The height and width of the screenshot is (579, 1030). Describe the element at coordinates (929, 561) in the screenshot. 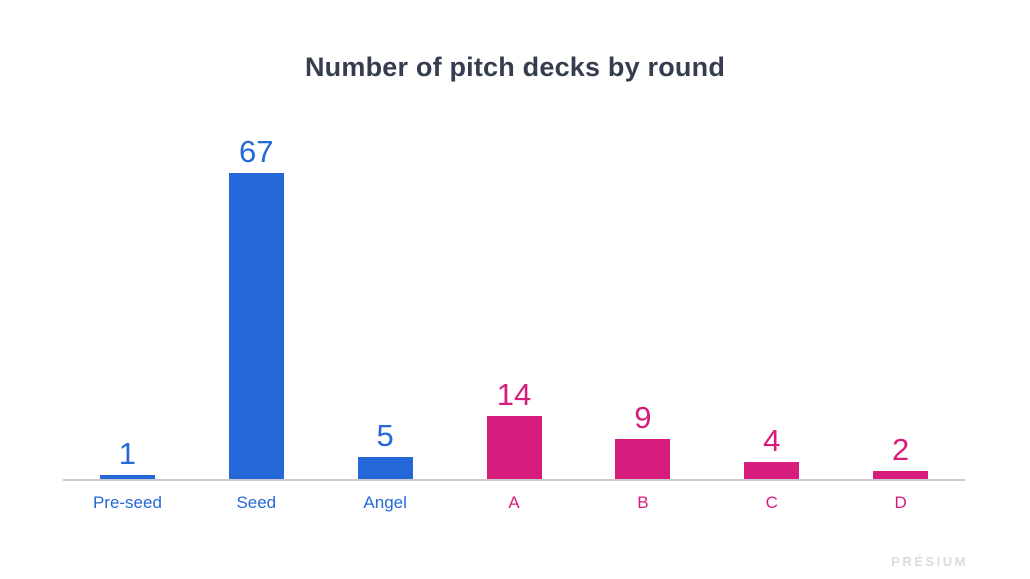

I see `presium-watermark: PRÉSIUM` at that location.